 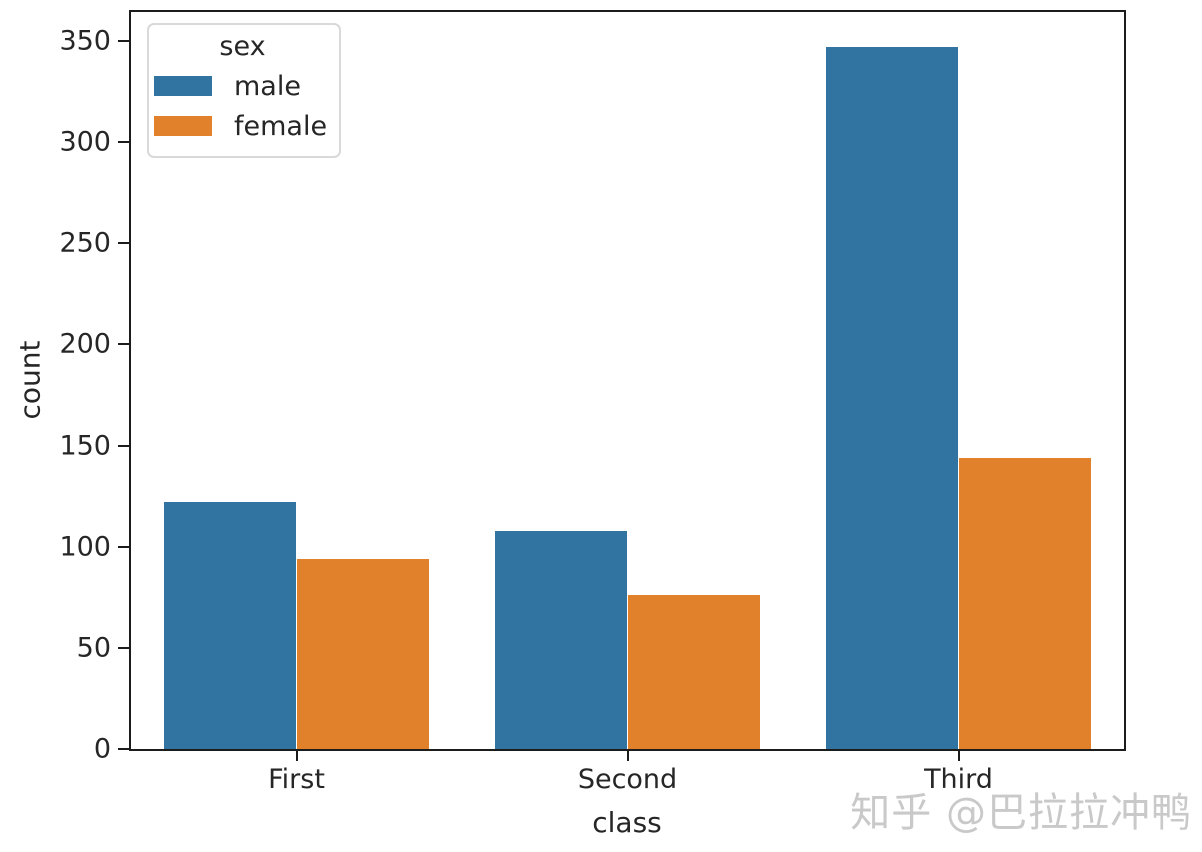 What do you see at coordinates (296, 779) in the screenshot?
I see `x-tick-label-first: First` at bounding box center [296, 779].